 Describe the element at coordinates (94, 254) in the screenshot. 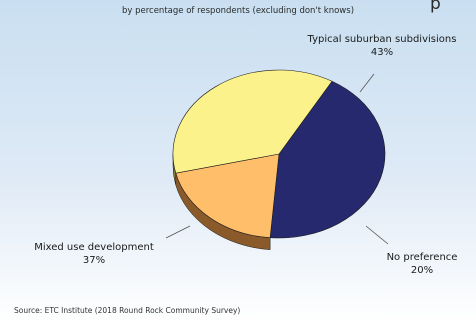

I see `slice-label-mixed-use: Mixed use development 37%` at that location.